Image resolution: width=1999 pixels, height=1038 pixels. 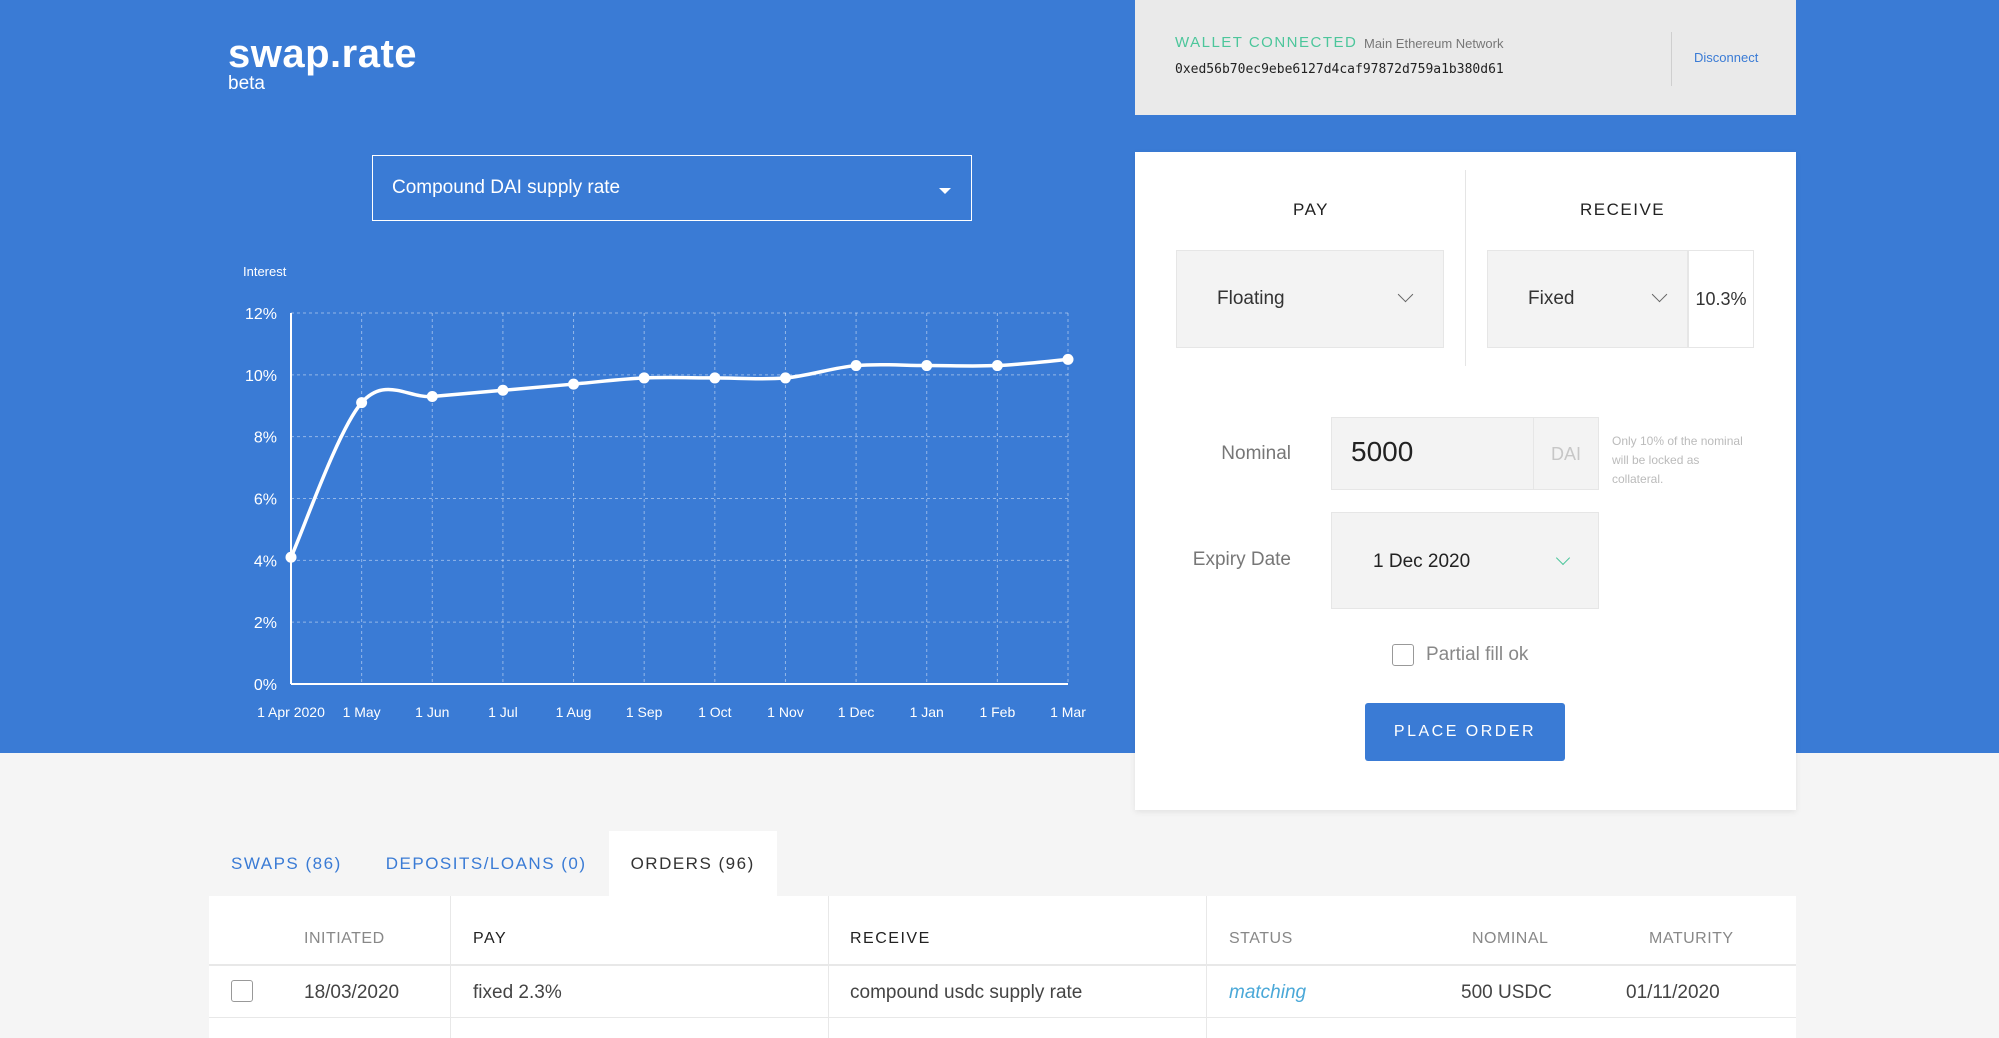 What do you see at coordinates (1465, 732) in the screenshot?
I see `place-order-button: PLACE ORDER` at bounding box center [1465, 732].